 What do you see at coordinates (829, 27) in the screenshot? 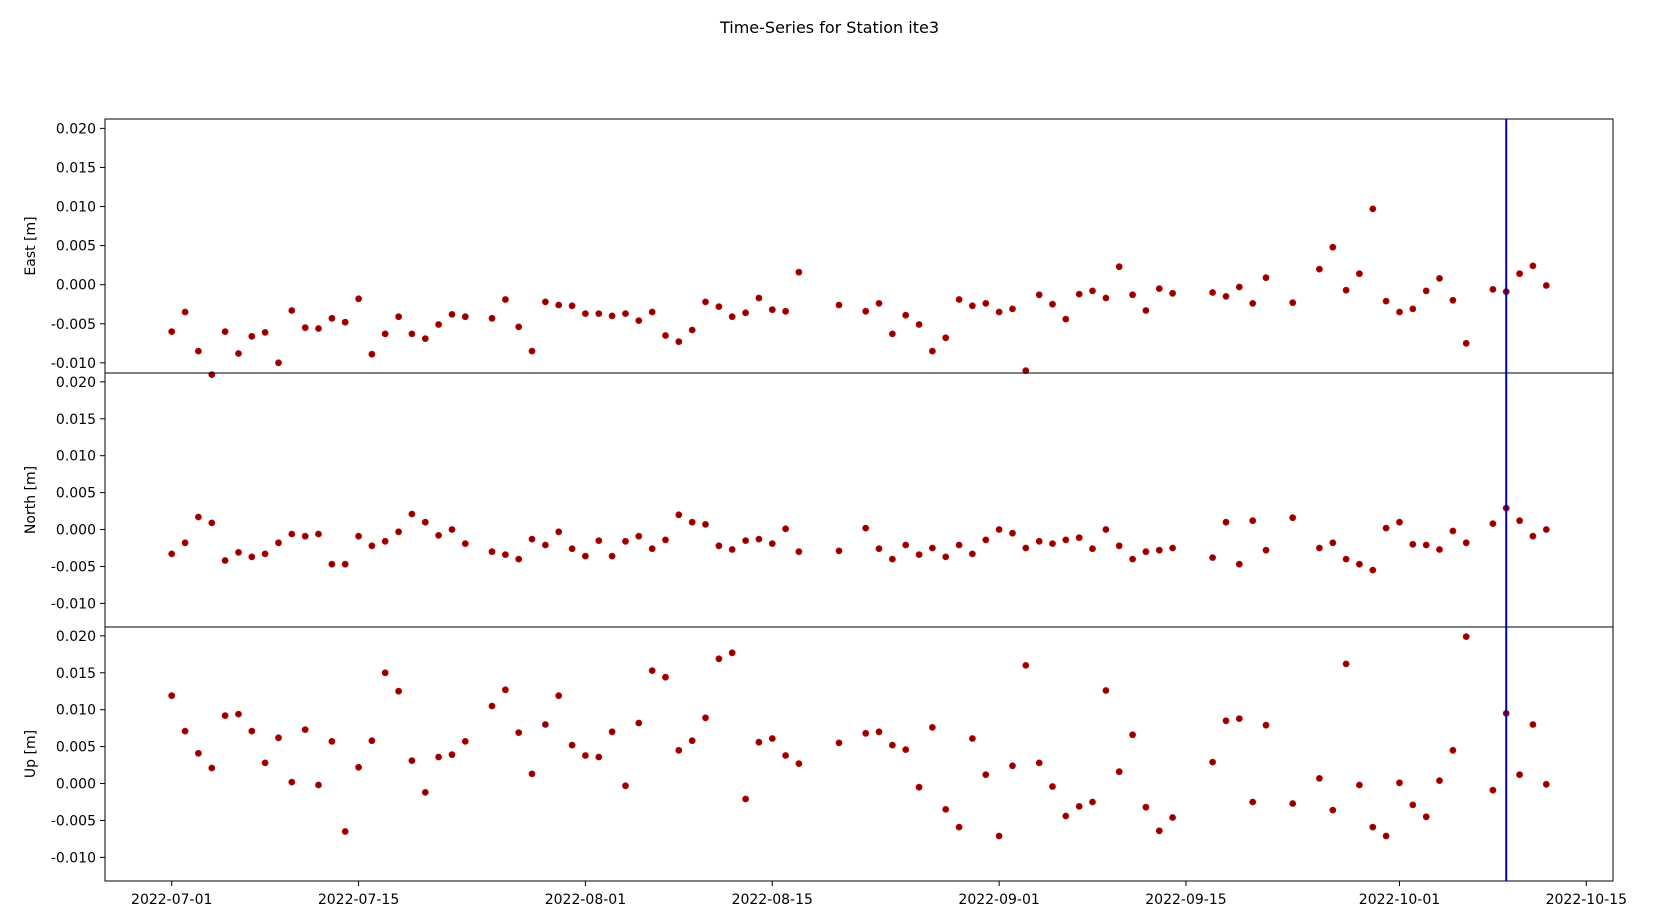
I see `chart-title: Time-Series for Station ite3` at bounding box center [829, 27].